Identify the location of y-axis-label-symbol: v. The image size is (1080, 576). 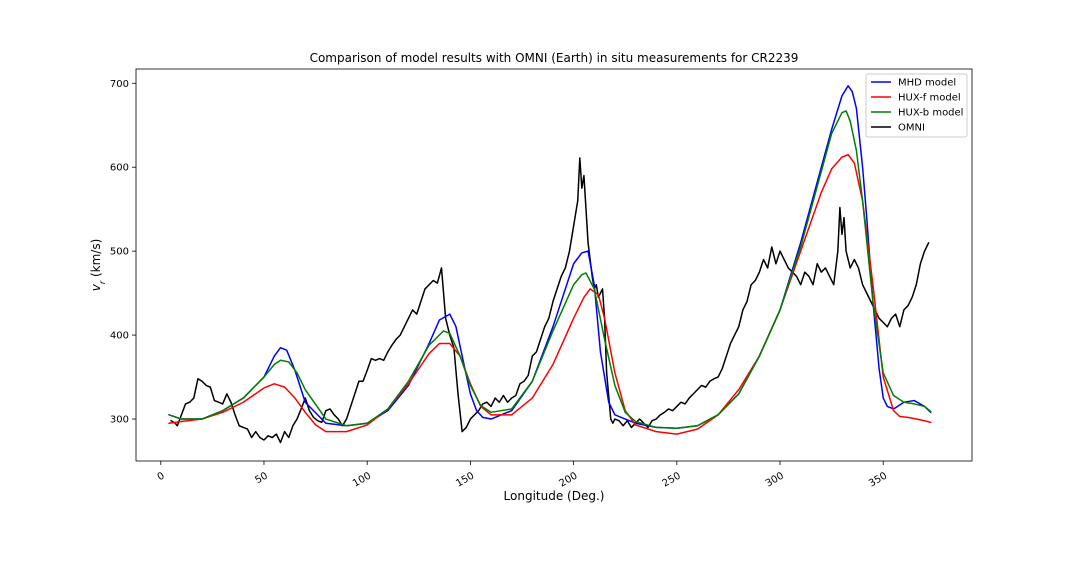
(96, 287).